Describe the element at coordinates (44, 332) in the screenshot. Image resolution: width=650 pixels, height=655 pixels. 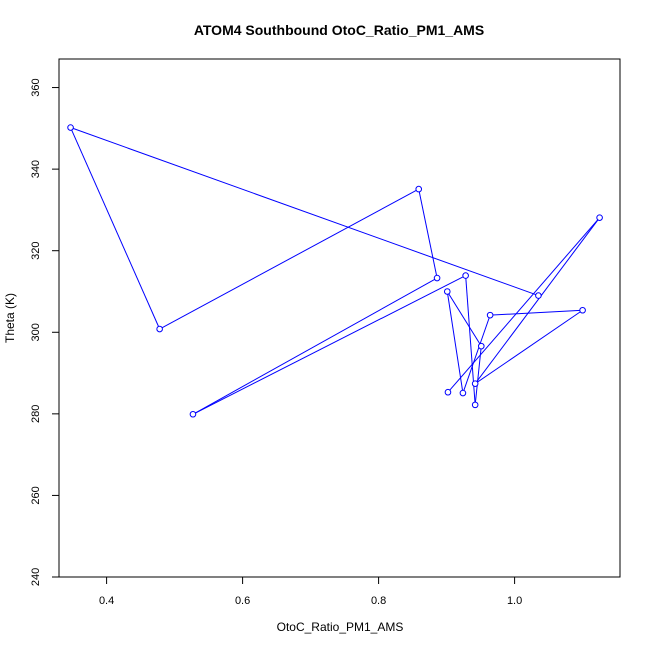
I see `y-axis: 240 260 280 300 320 340 360` at that location.